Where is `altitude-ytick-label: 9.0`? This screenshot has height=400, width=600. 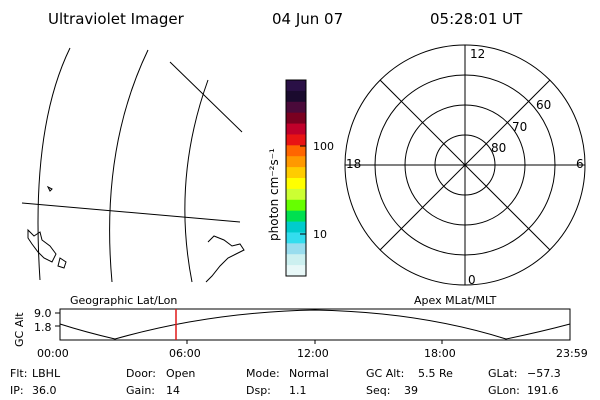
altitude-ytick-label: 9.0 is located at coordinates (43, 313).